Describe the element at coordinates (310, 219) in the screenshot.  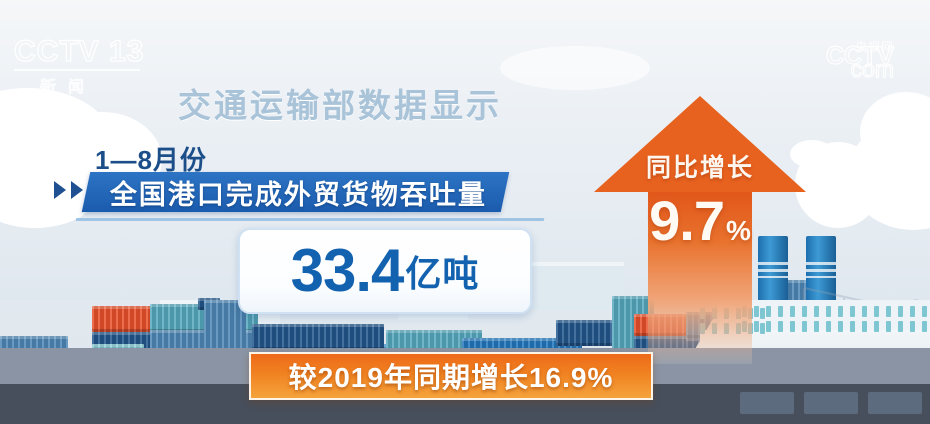
I see `metric-banner-underline` at that location.